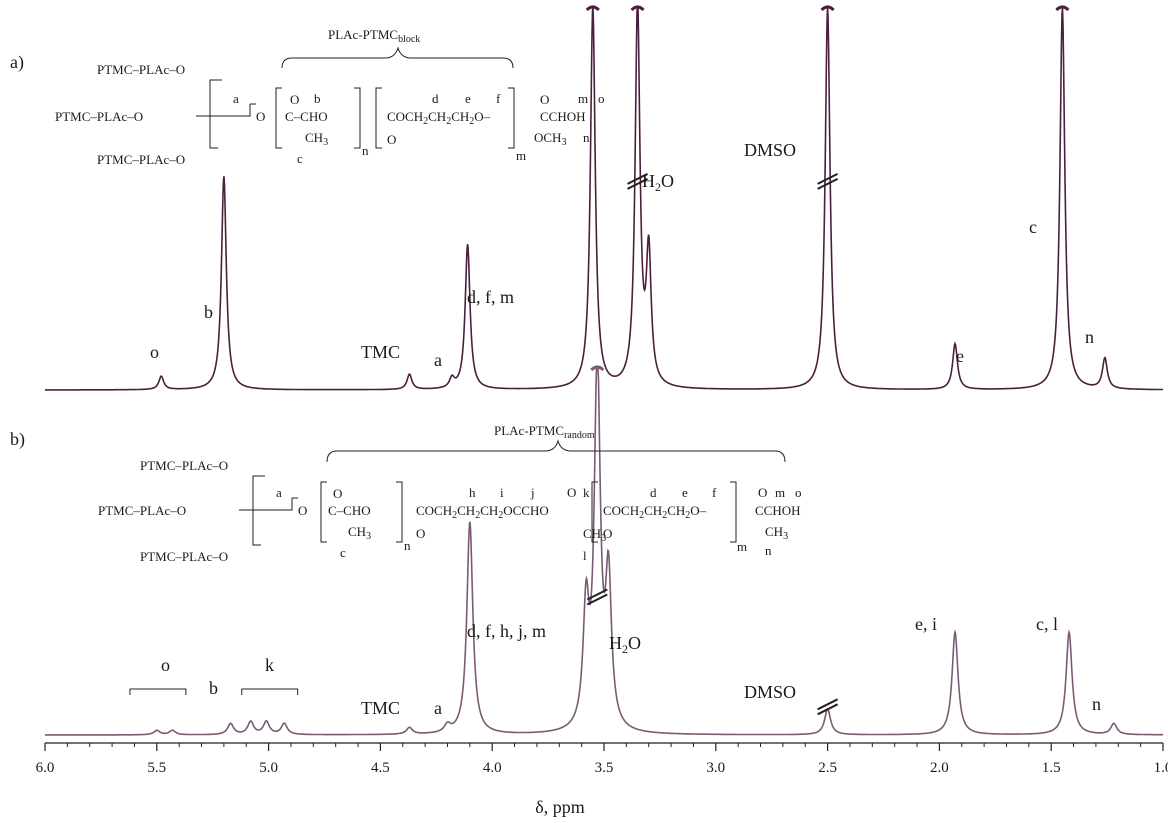 The height and width of the screenshot is (823, 1168). What do you see at coordinates (306, 116) in the screenshot?
I see `lactyl-unit: C–CHO` at bounding box center [306, 116].